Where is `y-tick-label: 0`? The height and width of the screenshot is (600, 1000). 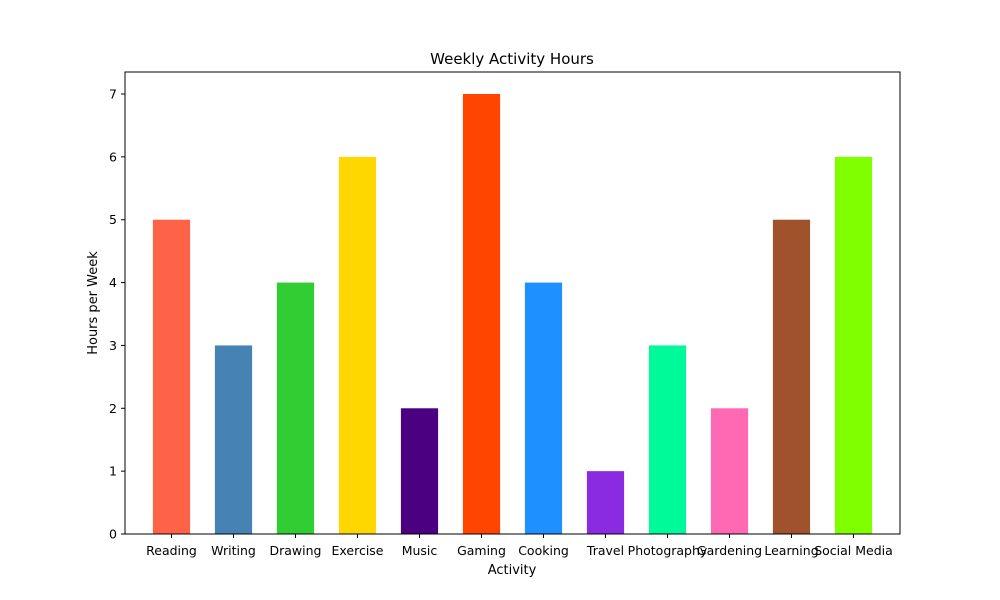 y-tick-label: 0 is located at coordinates (113, 534).